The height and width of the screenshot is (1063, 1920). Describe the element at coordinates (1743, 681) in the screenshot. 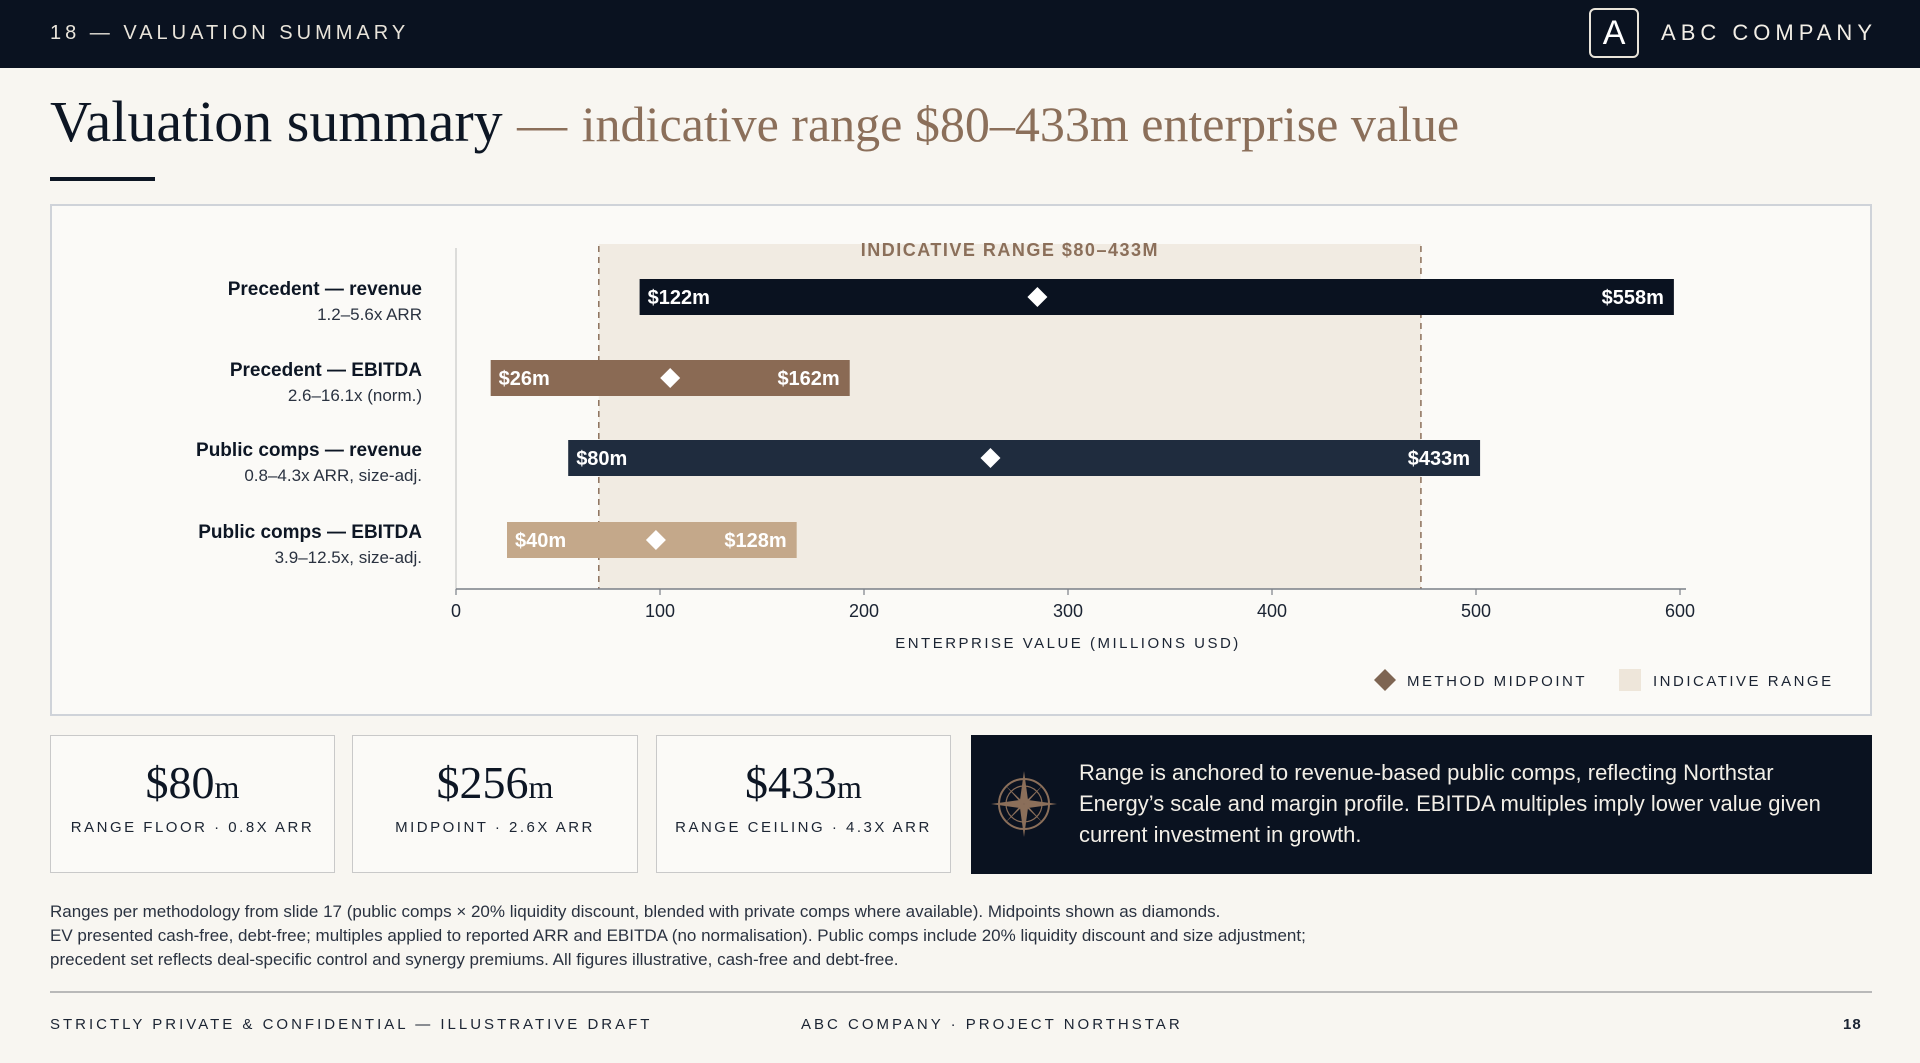

I see `legend-range-label: INDICATIVE RANGE` at that location.